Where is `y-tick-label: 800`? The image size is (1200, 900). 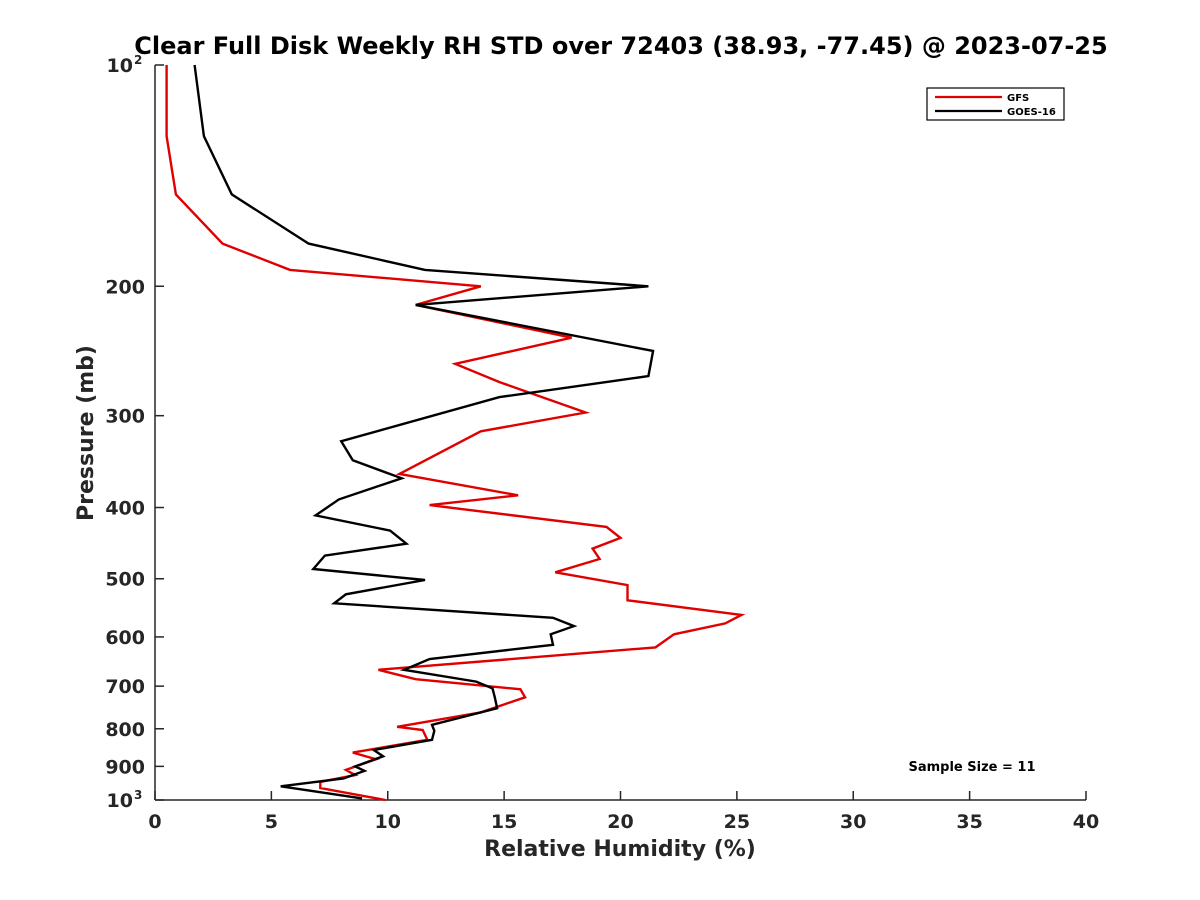
y-tick-label: 800 is located at coordinates (125, 730).